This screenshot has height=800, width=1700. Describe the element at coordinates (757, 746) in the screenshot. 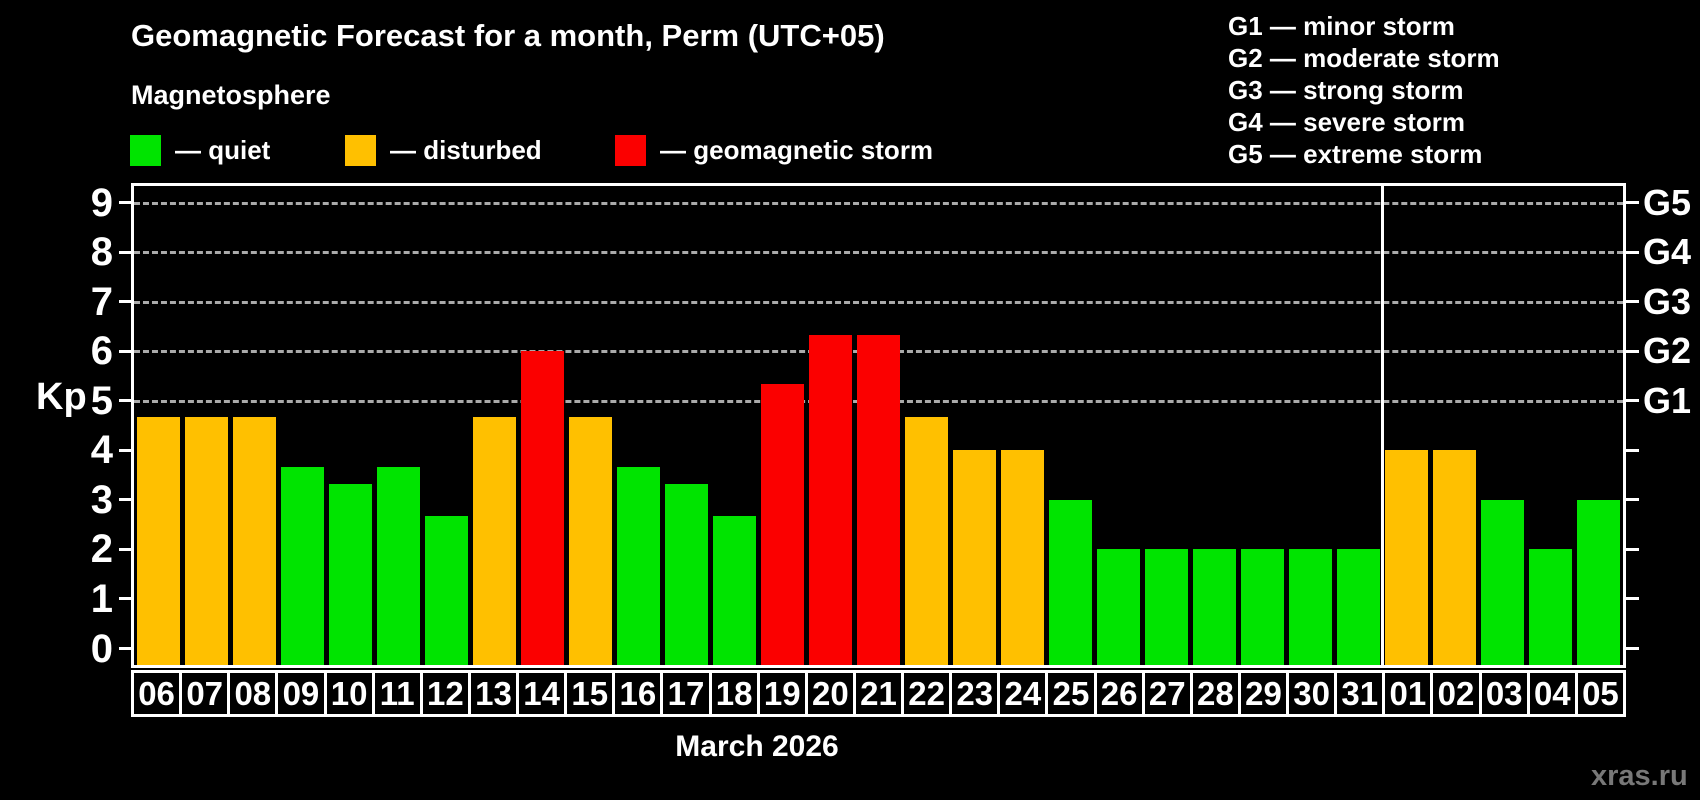

I see `month-axis-label: March 2026` at that location.